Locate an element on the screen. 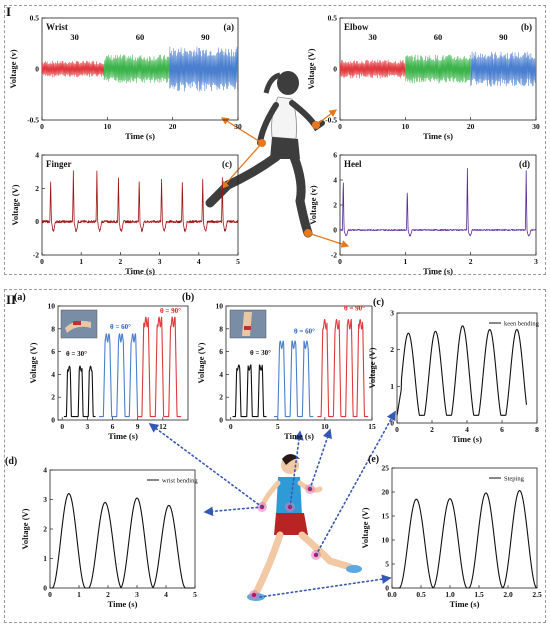 This screenshot has width=550, height=625. girl-back-leg is located at coordinates (268, 564).